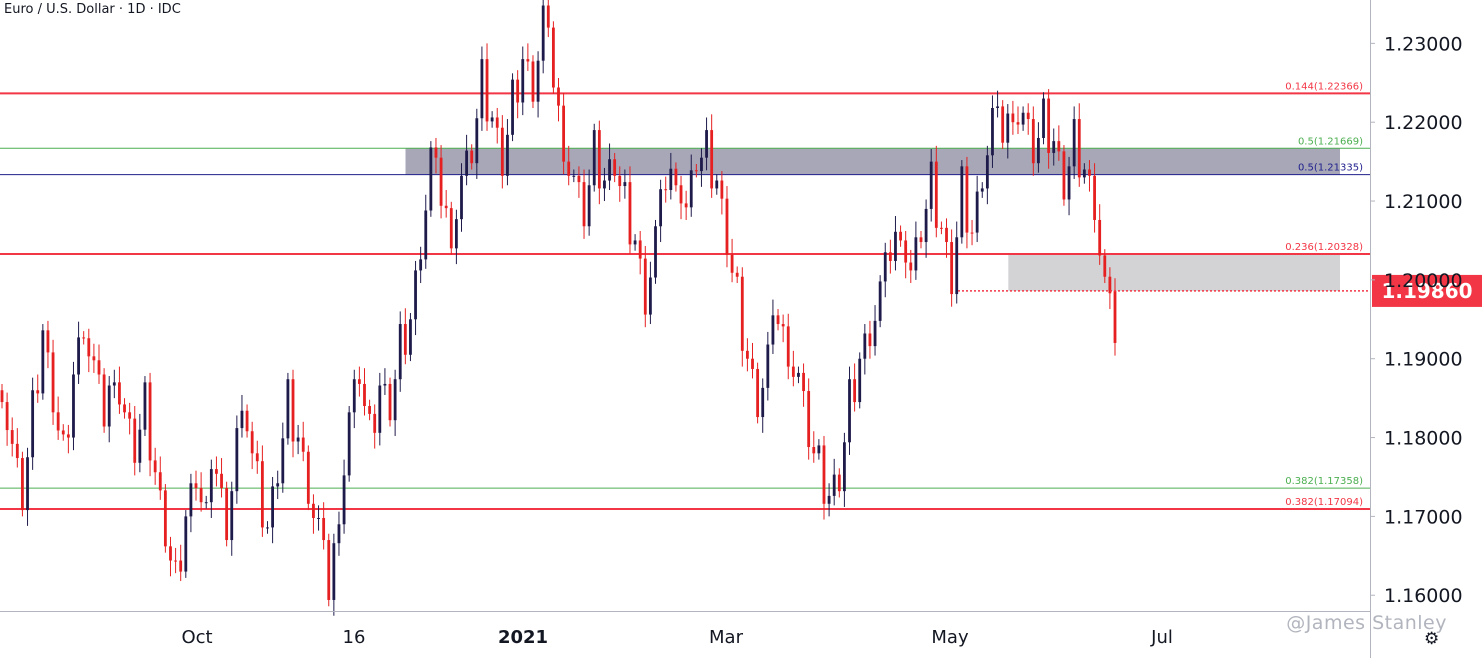 This screenshot has height=658, width=1483. Describe the element at coordinates (1330, 141) in the screenshot. I see `level-label-1: 0.5(1.21669)` at that location.